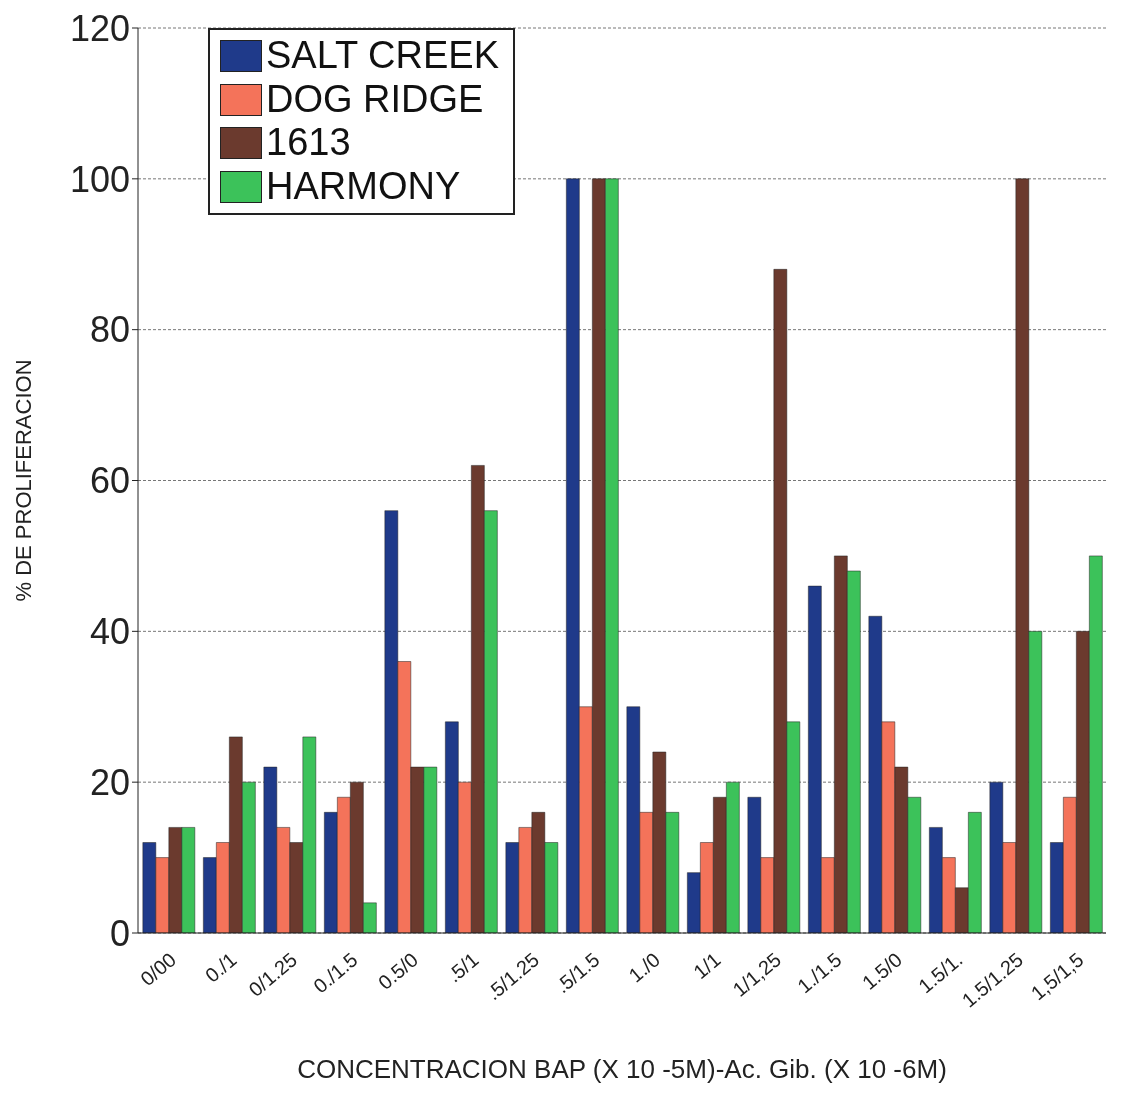 This screenshot has height=1101, width=1124. I want to click on x-tick-label: 0./1, so click(220, 967).